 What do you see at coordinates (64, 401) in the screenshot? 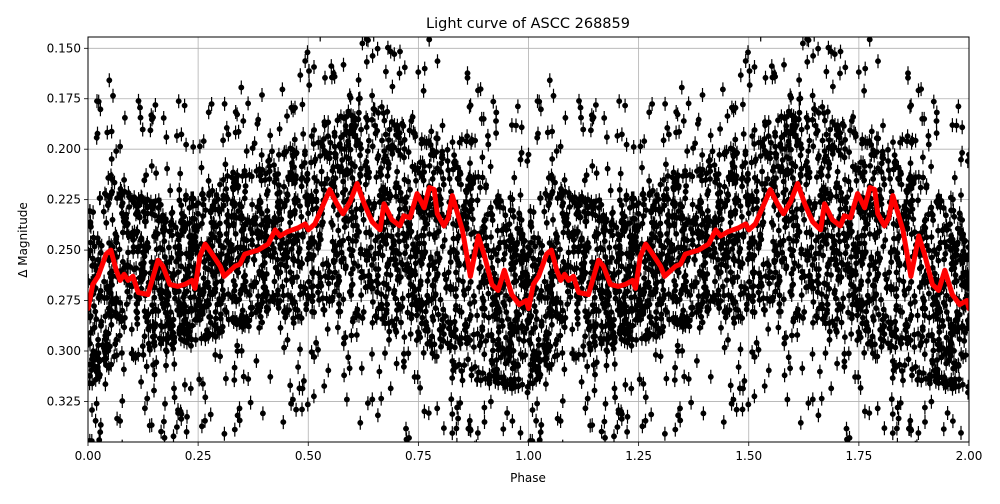
I see `y-tick-label: 0.325` at bounding box center [64, 401].